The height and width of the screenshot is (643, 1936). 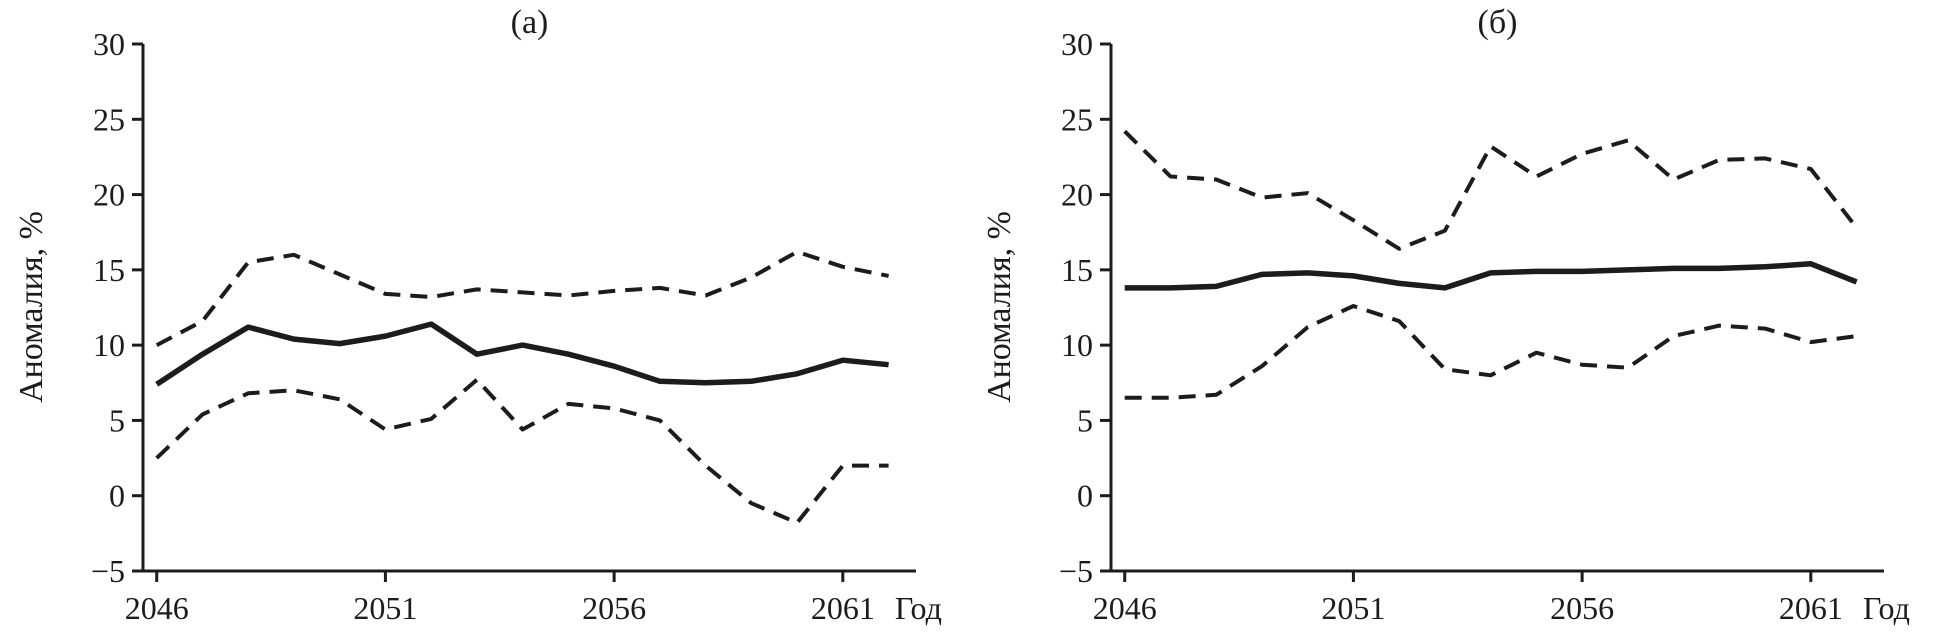 What do you see at coordinates (1497, 22) in the screenshot?
I see `chart-b-title: (б)` at bounding box center [1497, 22].